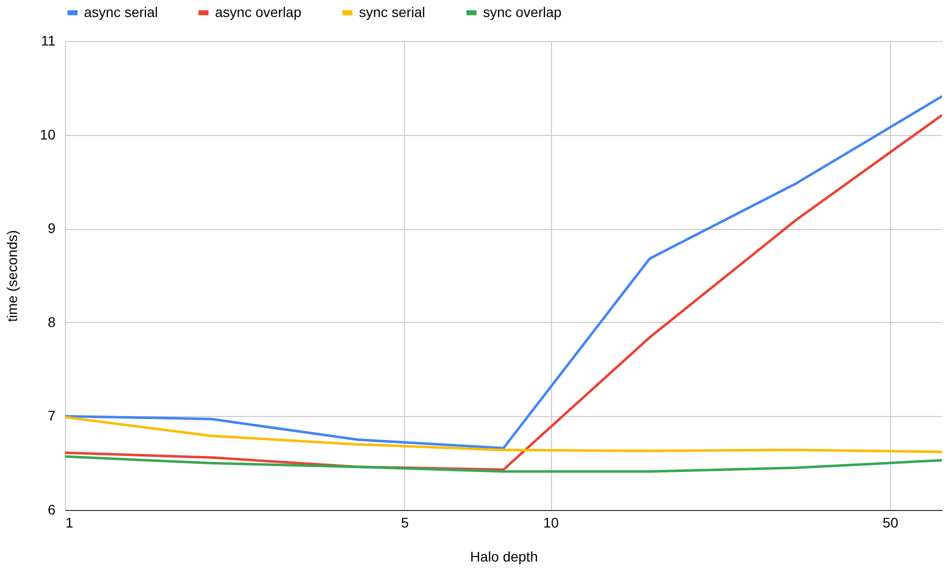 This screenshot has height=569, width=947. What do you see at coordinates (52, 416) in the screenshot?
I see `y-tick-label: 7` at bounding box center [52, 416].